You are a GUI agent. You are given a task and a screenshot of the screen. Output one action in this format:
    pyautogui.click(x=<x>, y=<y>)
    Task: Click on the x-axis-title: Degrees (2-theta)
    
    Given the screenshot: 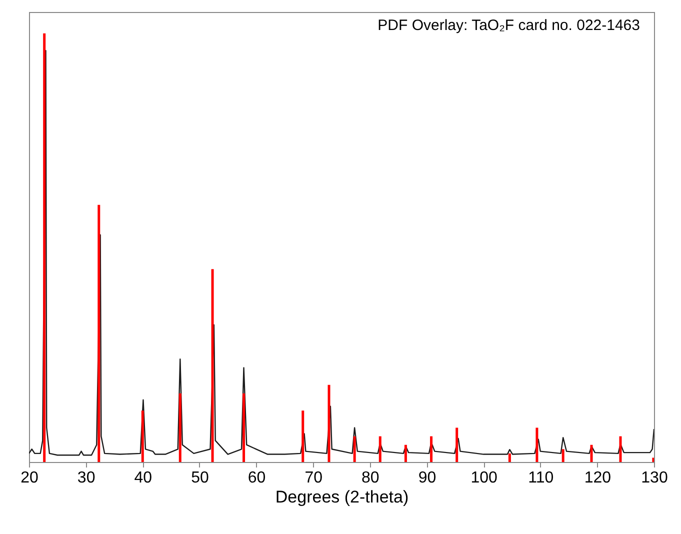 What is the action you would take?
    pyautogui.click(x=342, y=497)
    